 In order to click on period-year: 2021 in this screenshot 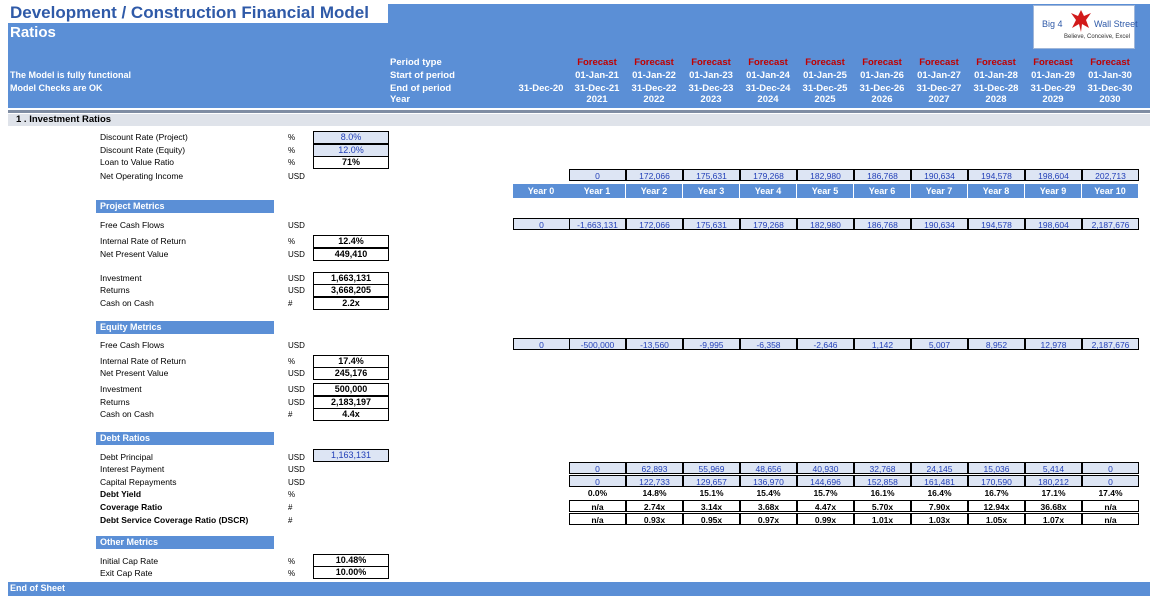, I will do `click(597, 99)`.